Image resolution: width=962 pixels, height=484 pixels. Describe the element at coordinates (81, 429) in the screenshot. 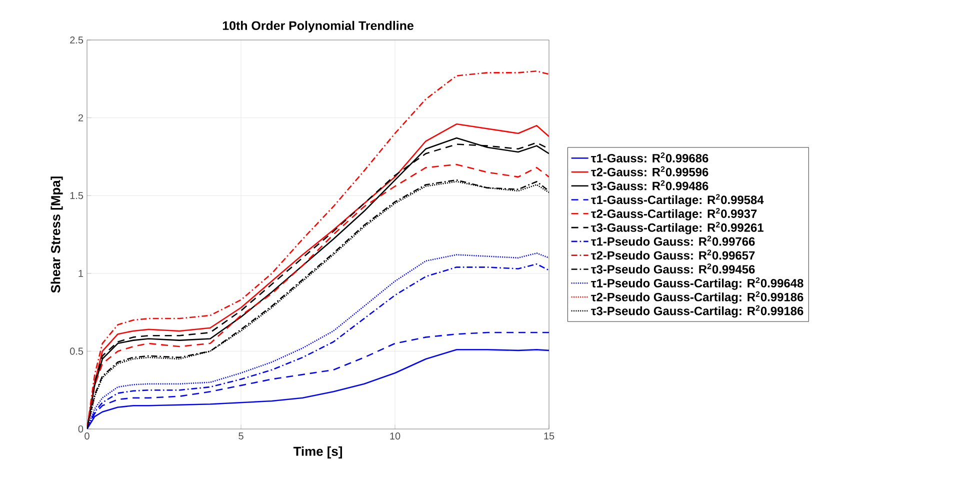

I see `y-tick-label: 0` at that location.